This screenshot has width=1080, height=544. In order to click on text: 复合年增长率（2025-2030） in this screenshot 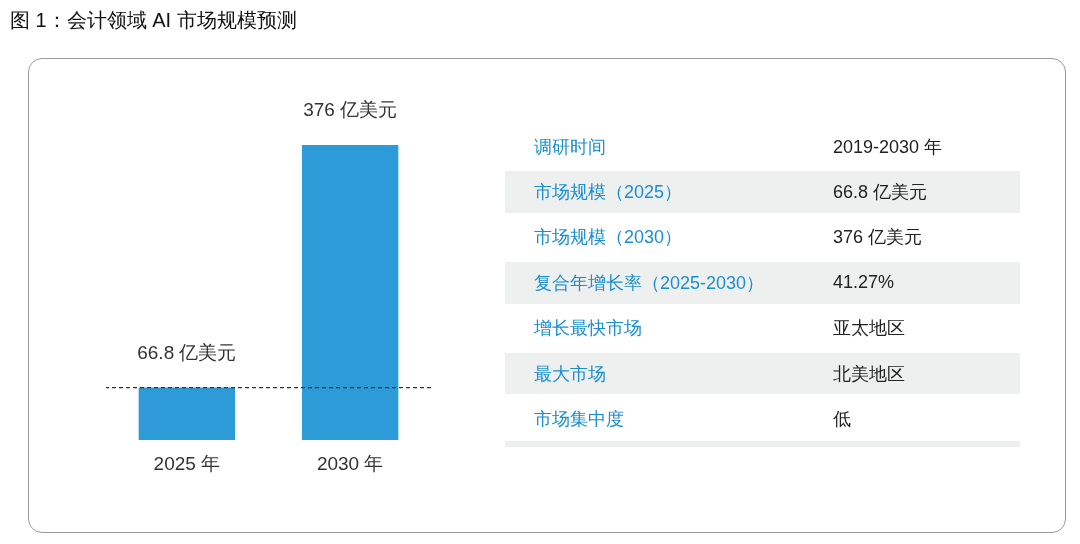, I will do `click(649, 283)`.